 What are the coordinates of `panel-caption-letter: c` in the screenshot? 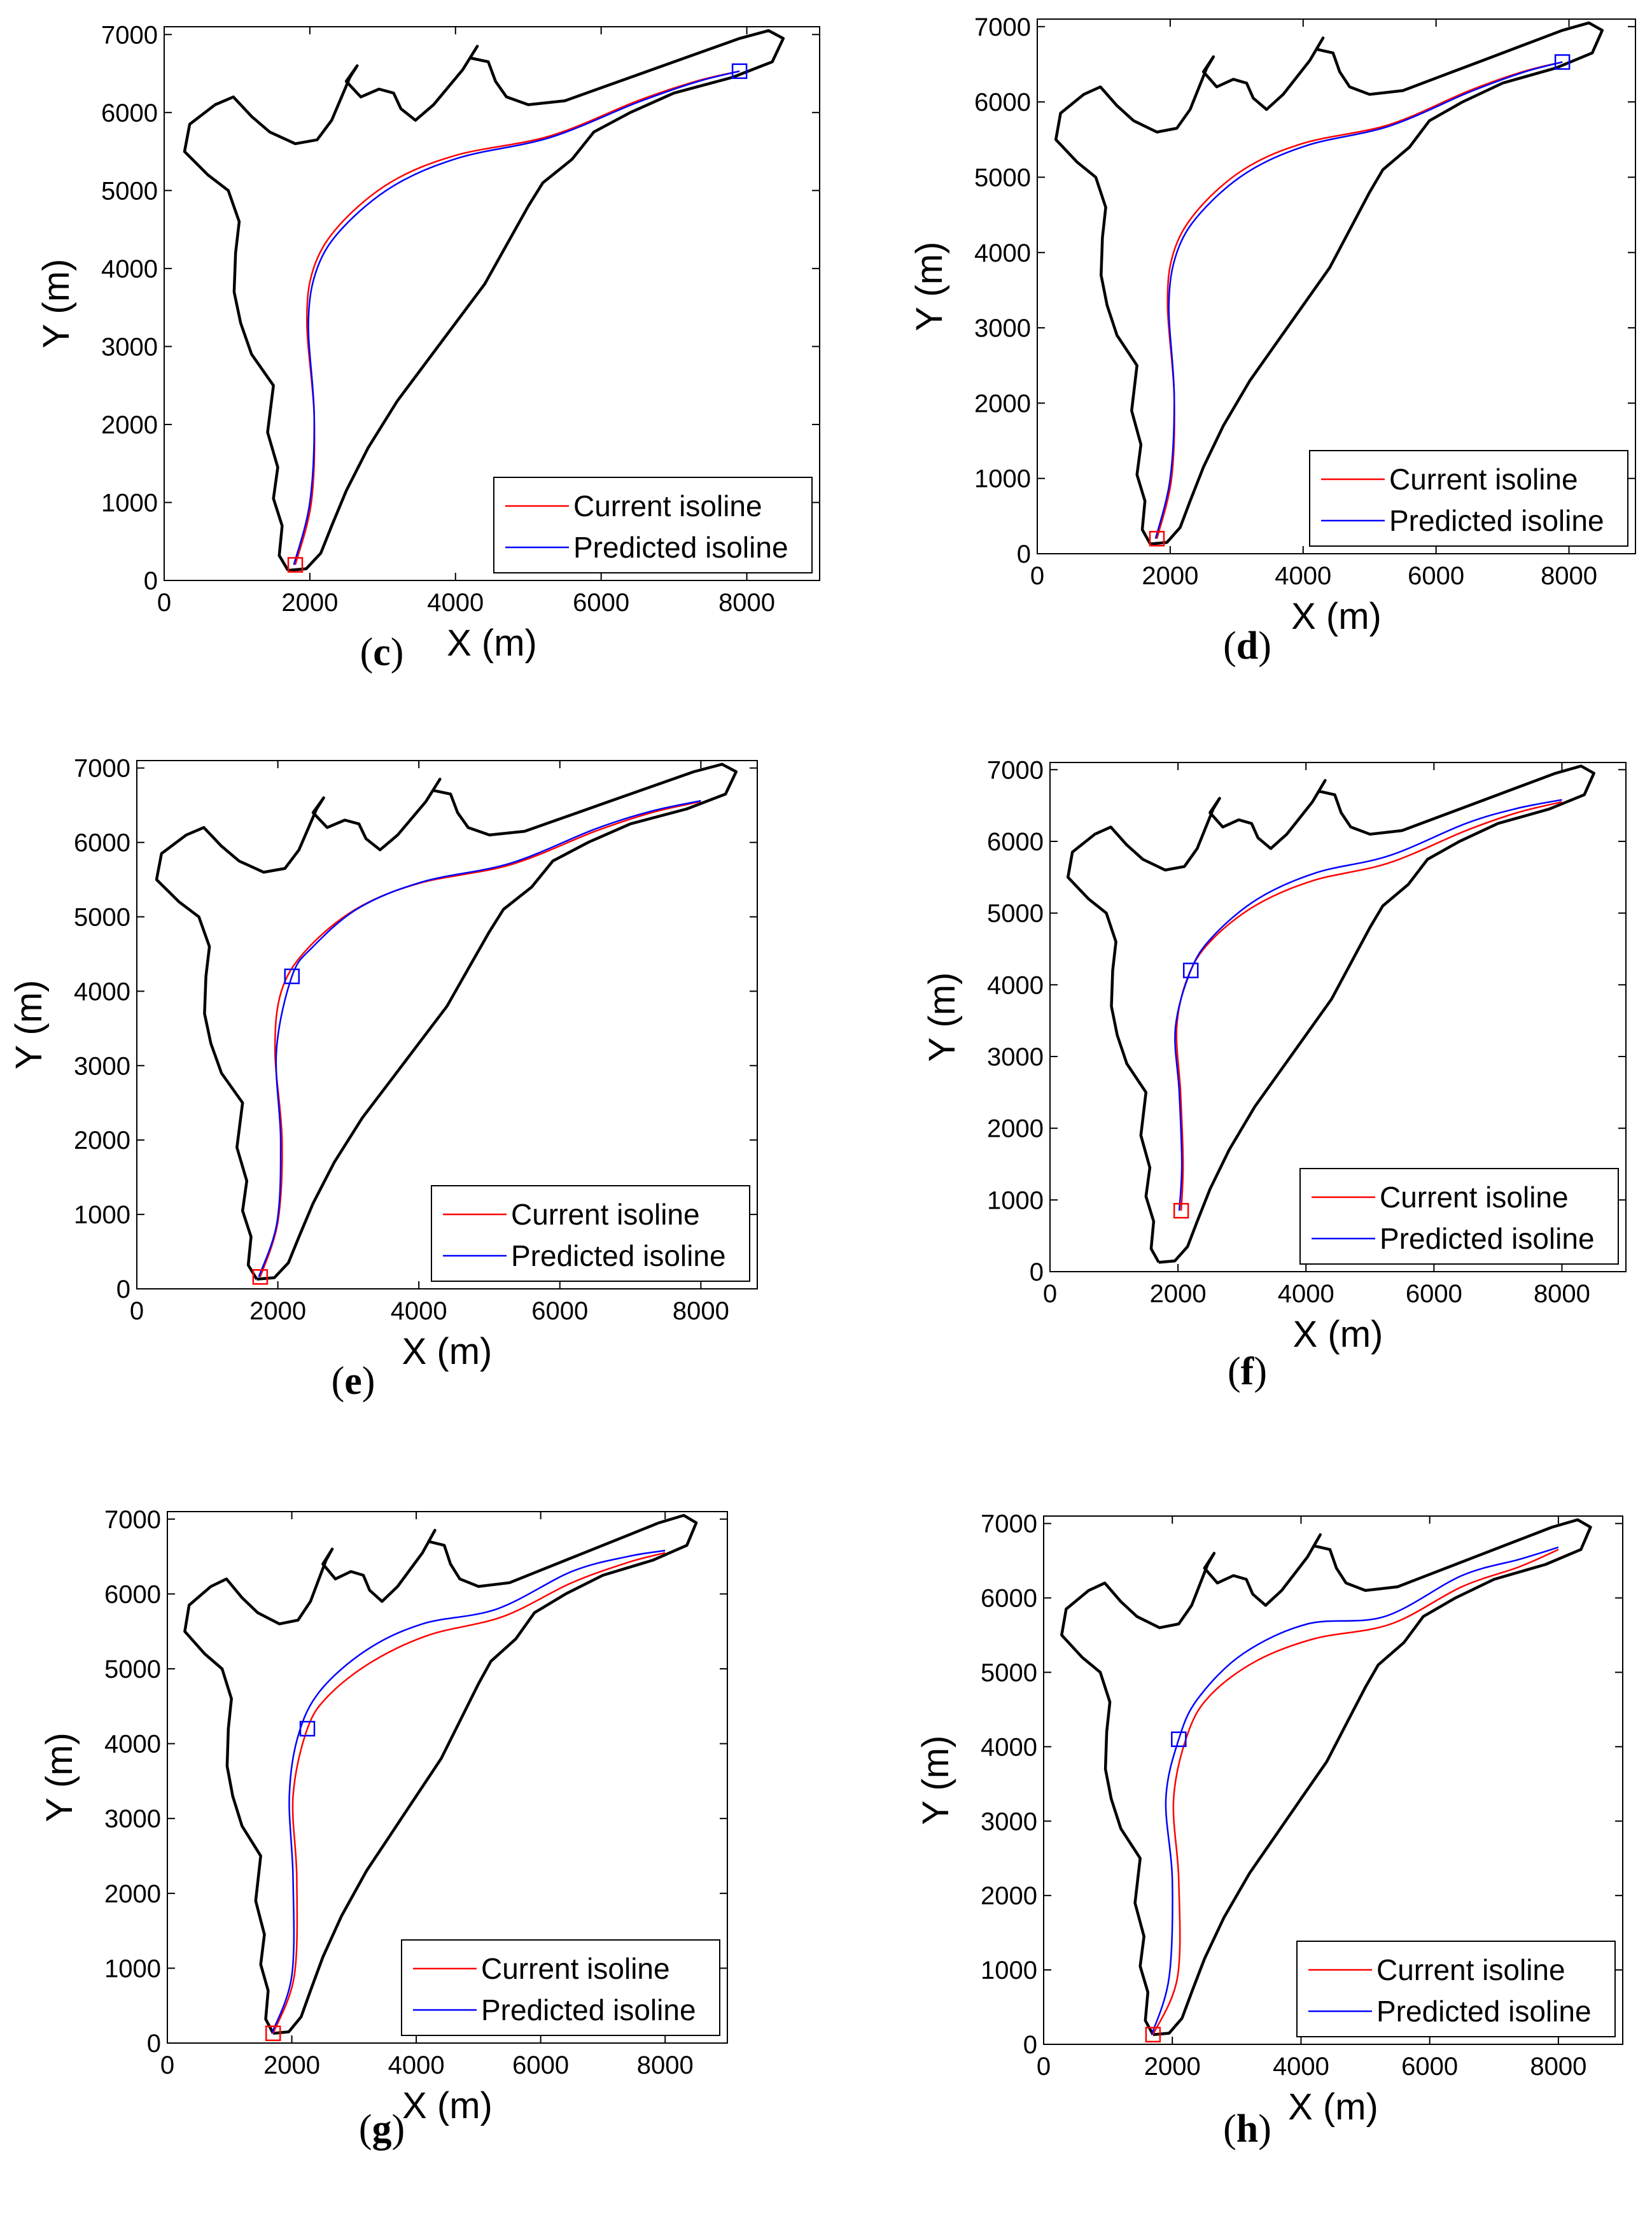 It's located at (382, 652).